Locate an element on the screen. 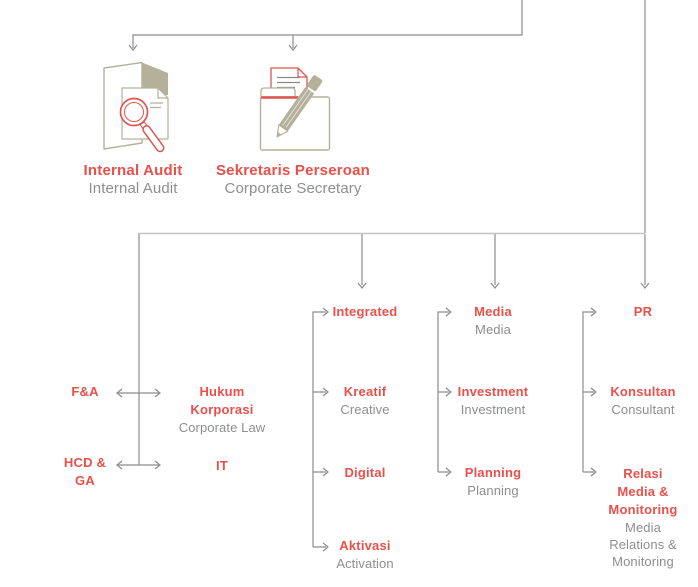 This screenshot has height=587, width=698. node-media: Media Media is located at coordinates (493, 320).